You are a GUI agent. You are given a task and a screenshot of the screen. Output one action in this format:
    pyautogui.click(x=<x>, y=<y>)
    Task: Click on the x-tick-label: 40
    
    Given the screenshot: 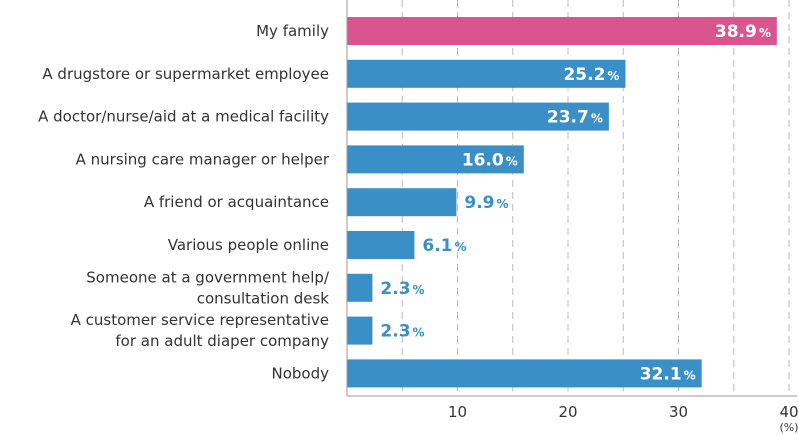 What is the action you would take?
    pyautogui.click(x=788, y=412)
    